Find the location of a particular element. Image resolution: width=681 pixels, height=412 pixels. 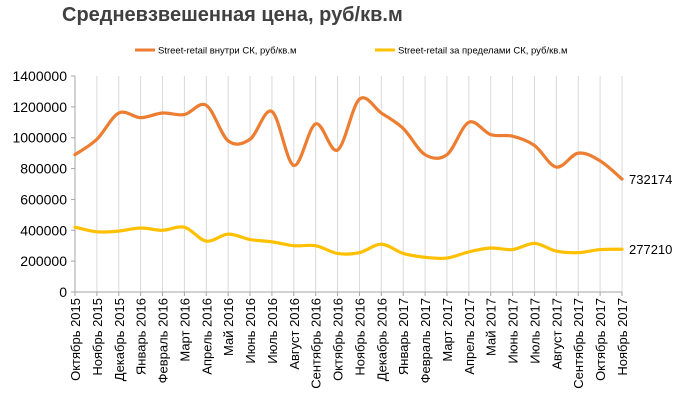

x-tick-label: Октябрь 2017 is located at coordinates (600, 339).